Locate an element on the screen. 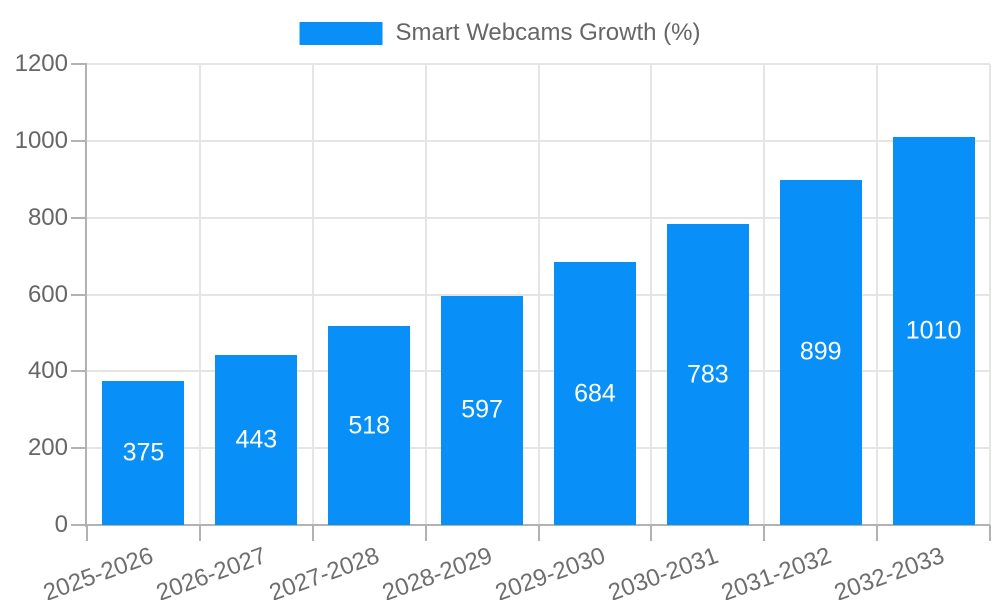  bar-value-label: 375 is located at coordinates (143, 452).